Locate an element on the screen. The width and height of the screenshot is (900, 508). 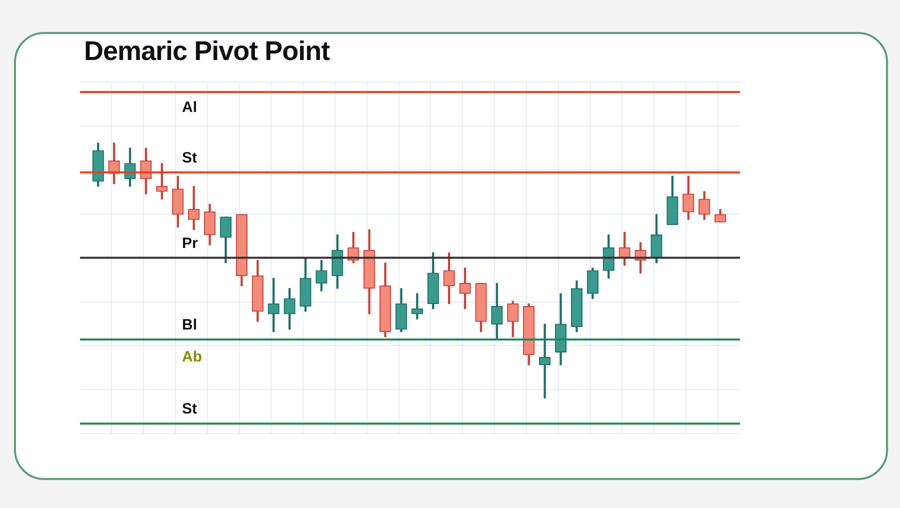
ref-line-label: Al is located at coordinates (189, 107).